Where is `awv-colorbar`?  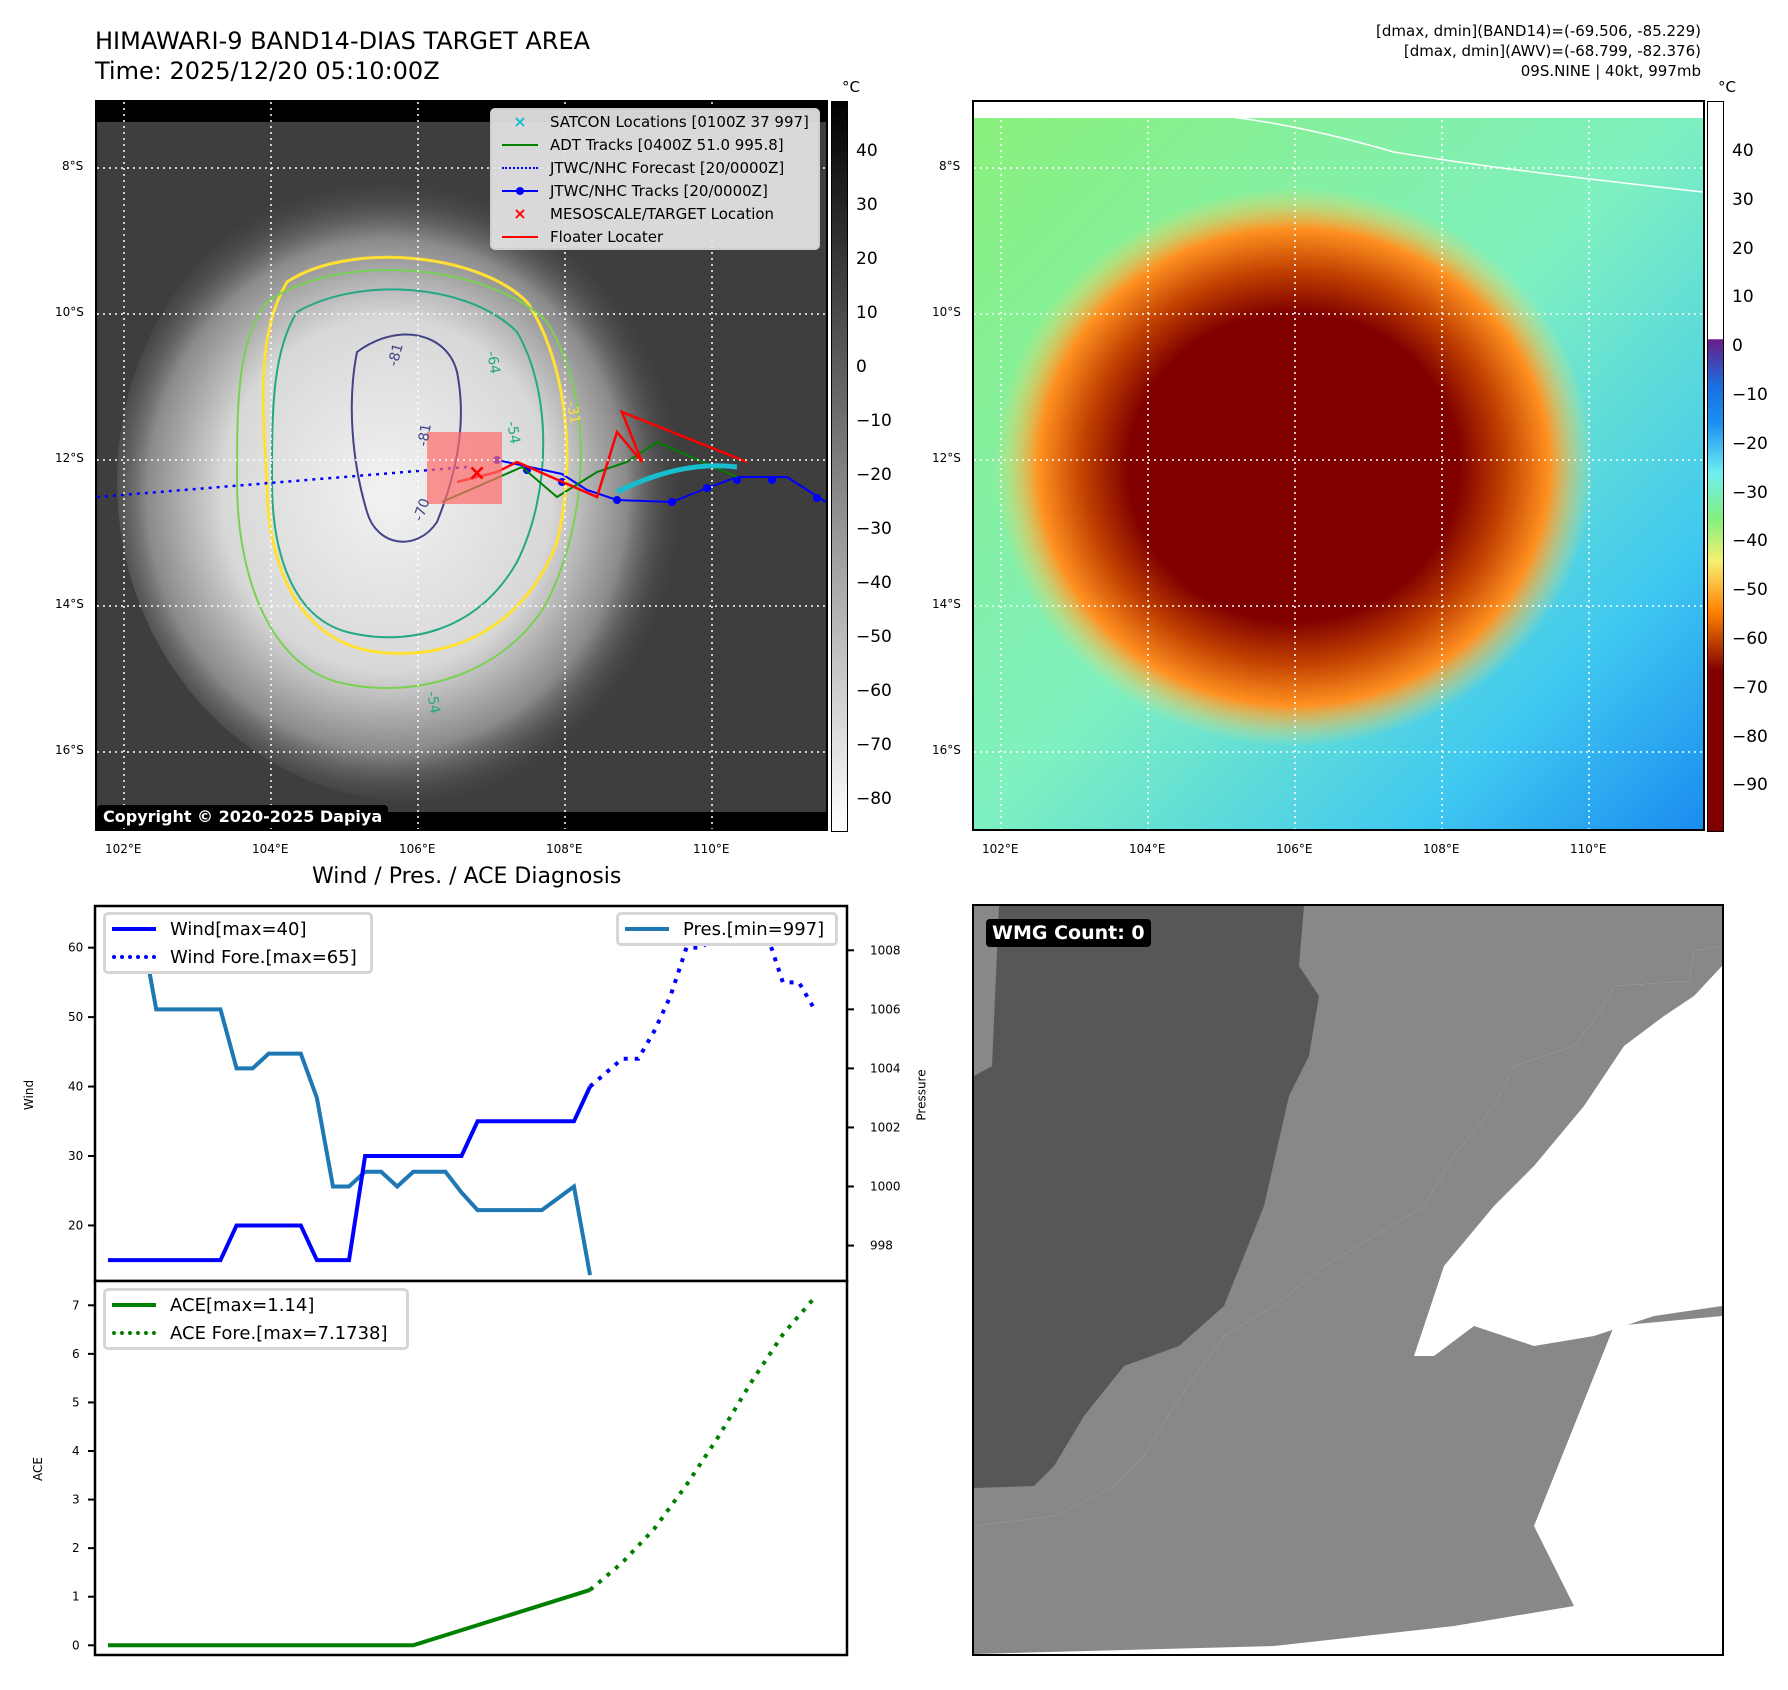
awv-colorbar is located at coordinates (1715, 466).